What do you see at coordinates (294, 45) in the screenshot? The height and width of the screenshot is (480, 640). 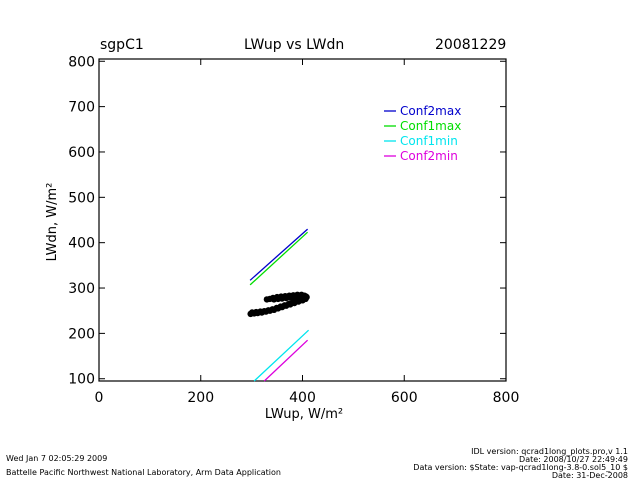 I see `chart-title: LWup vs LWdn` at bounding box center [294, 45].